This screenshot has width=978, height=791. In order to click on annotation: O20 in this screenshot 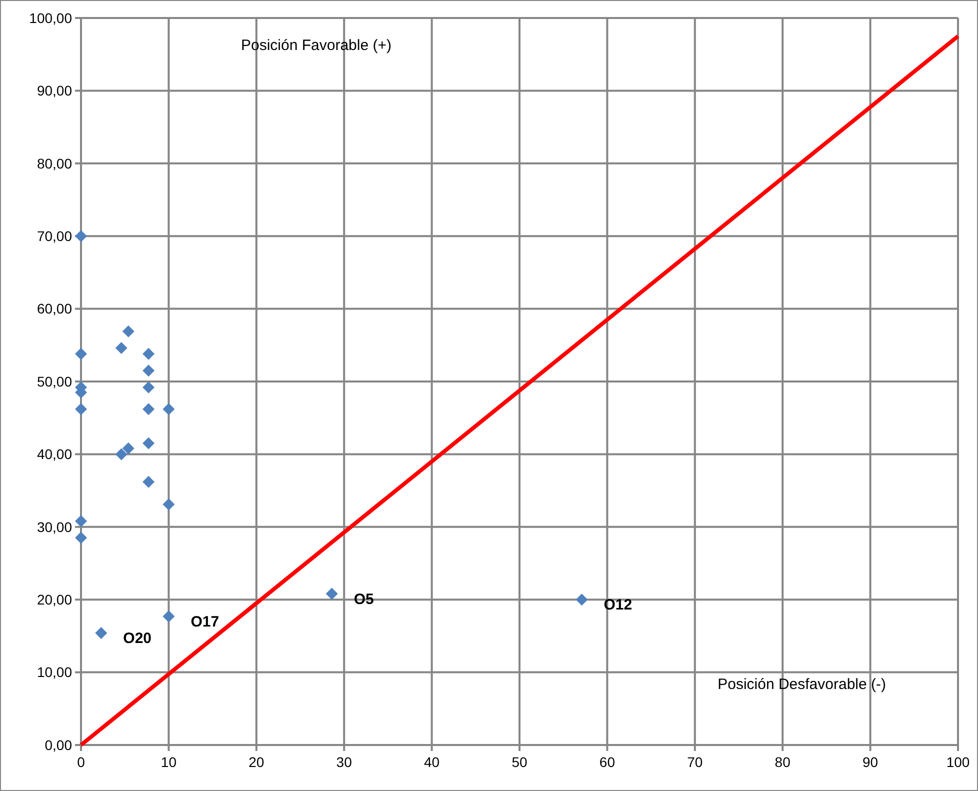, I will do `click(137, 639)`.